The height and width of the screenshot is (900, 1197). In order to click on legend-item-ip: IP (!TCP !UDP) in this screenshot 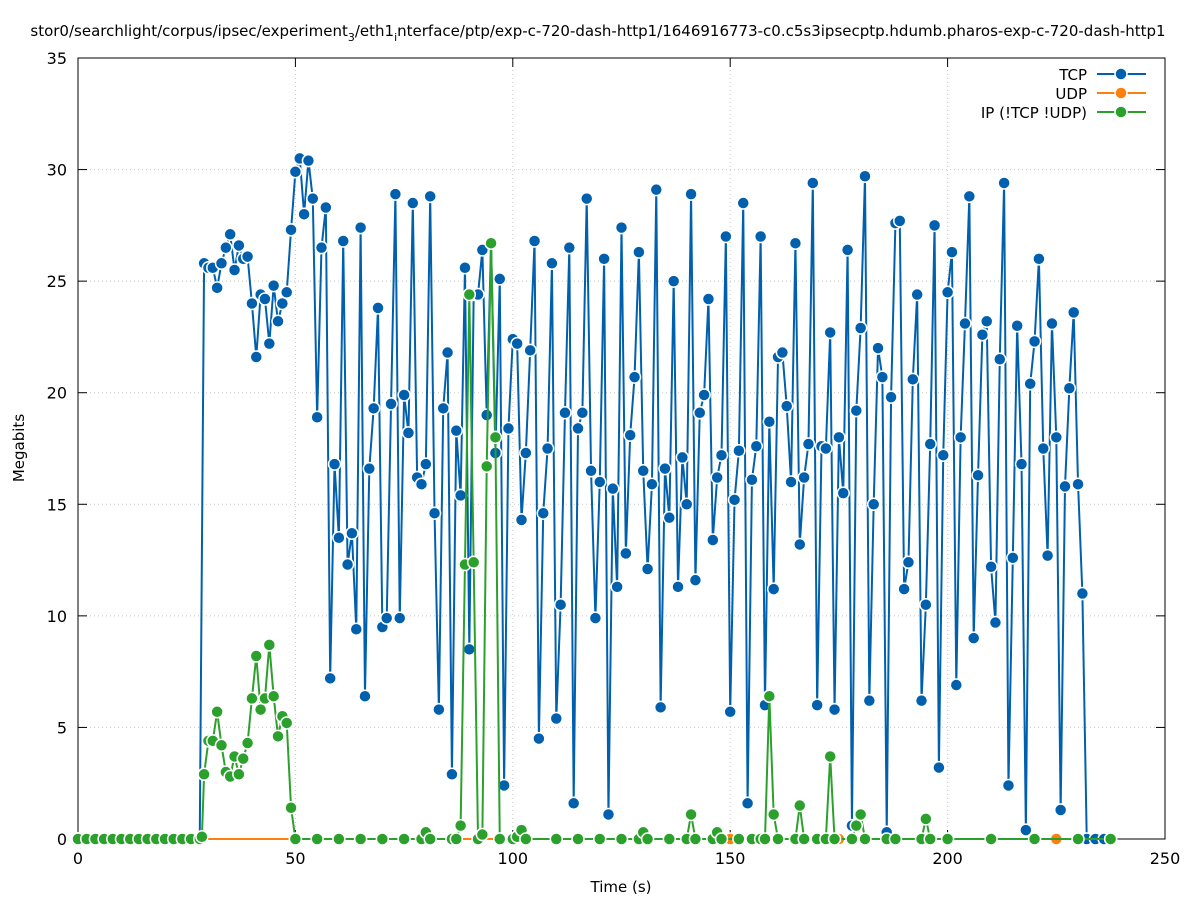, I will do `click(1063, 113)`.